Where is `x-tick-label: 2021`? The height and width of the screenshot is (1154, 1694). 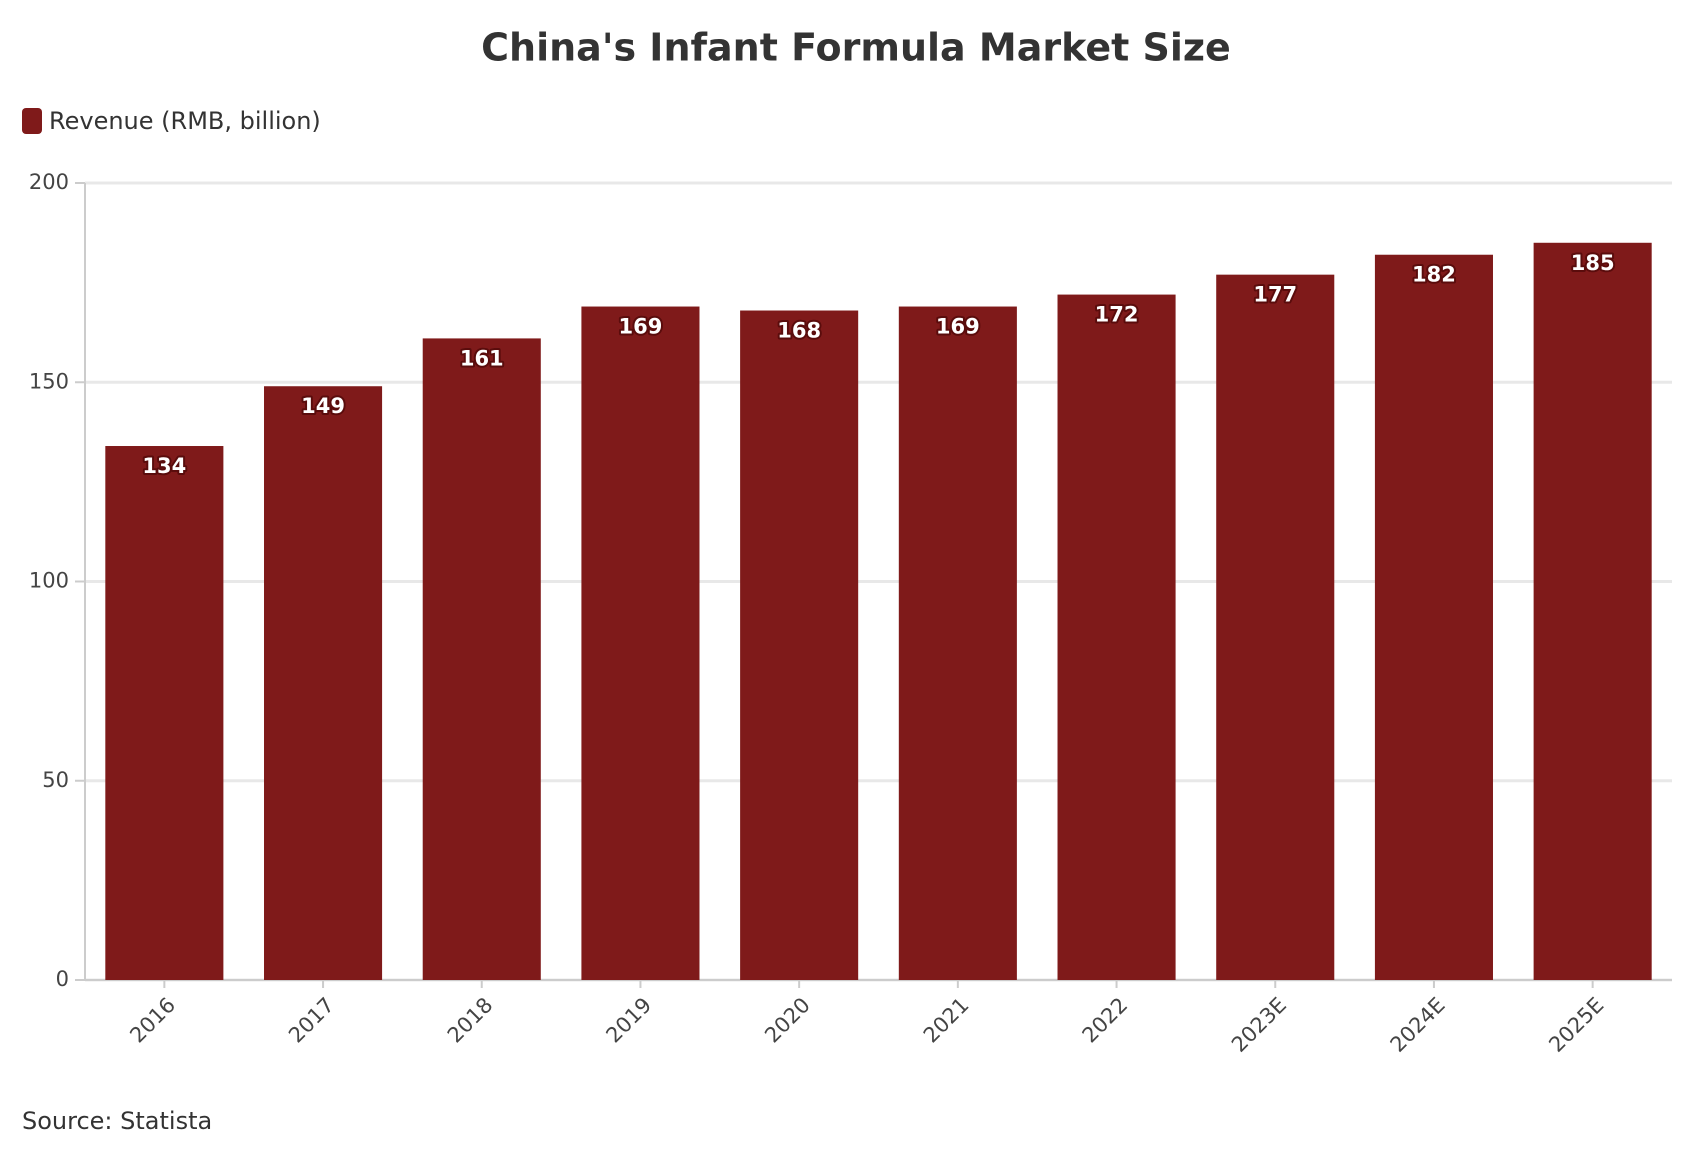
x-tick-label: 2021 is located at coordinates (946, 1020).